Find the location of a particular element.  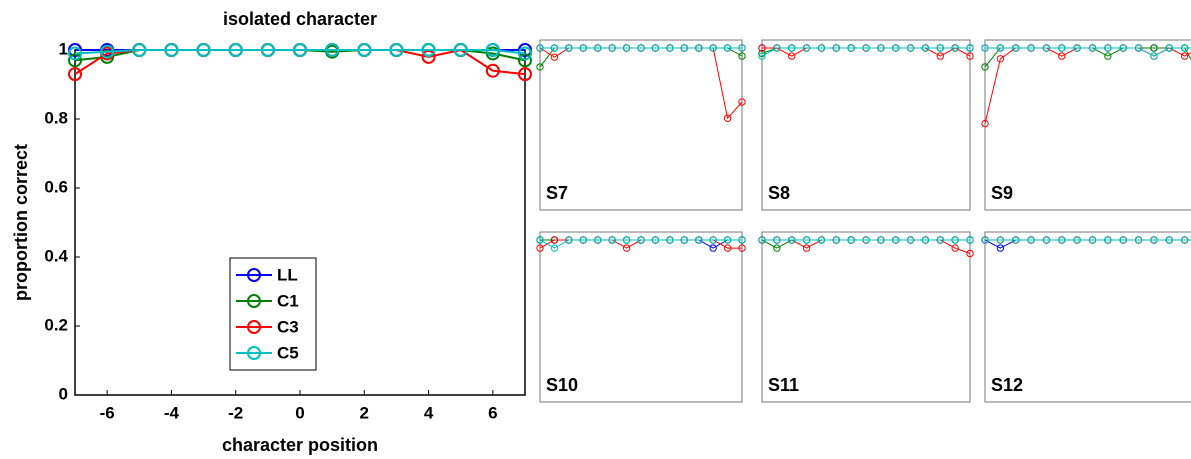

x-tick-label: 6 is located at coordinates (492, 412).